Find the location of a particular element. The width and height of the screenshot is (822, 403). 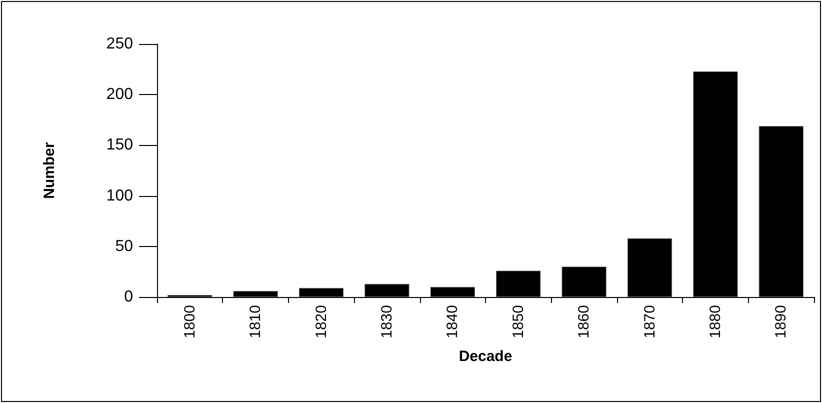

x-tick-label: 1820 is located at coordinates (321, 321).